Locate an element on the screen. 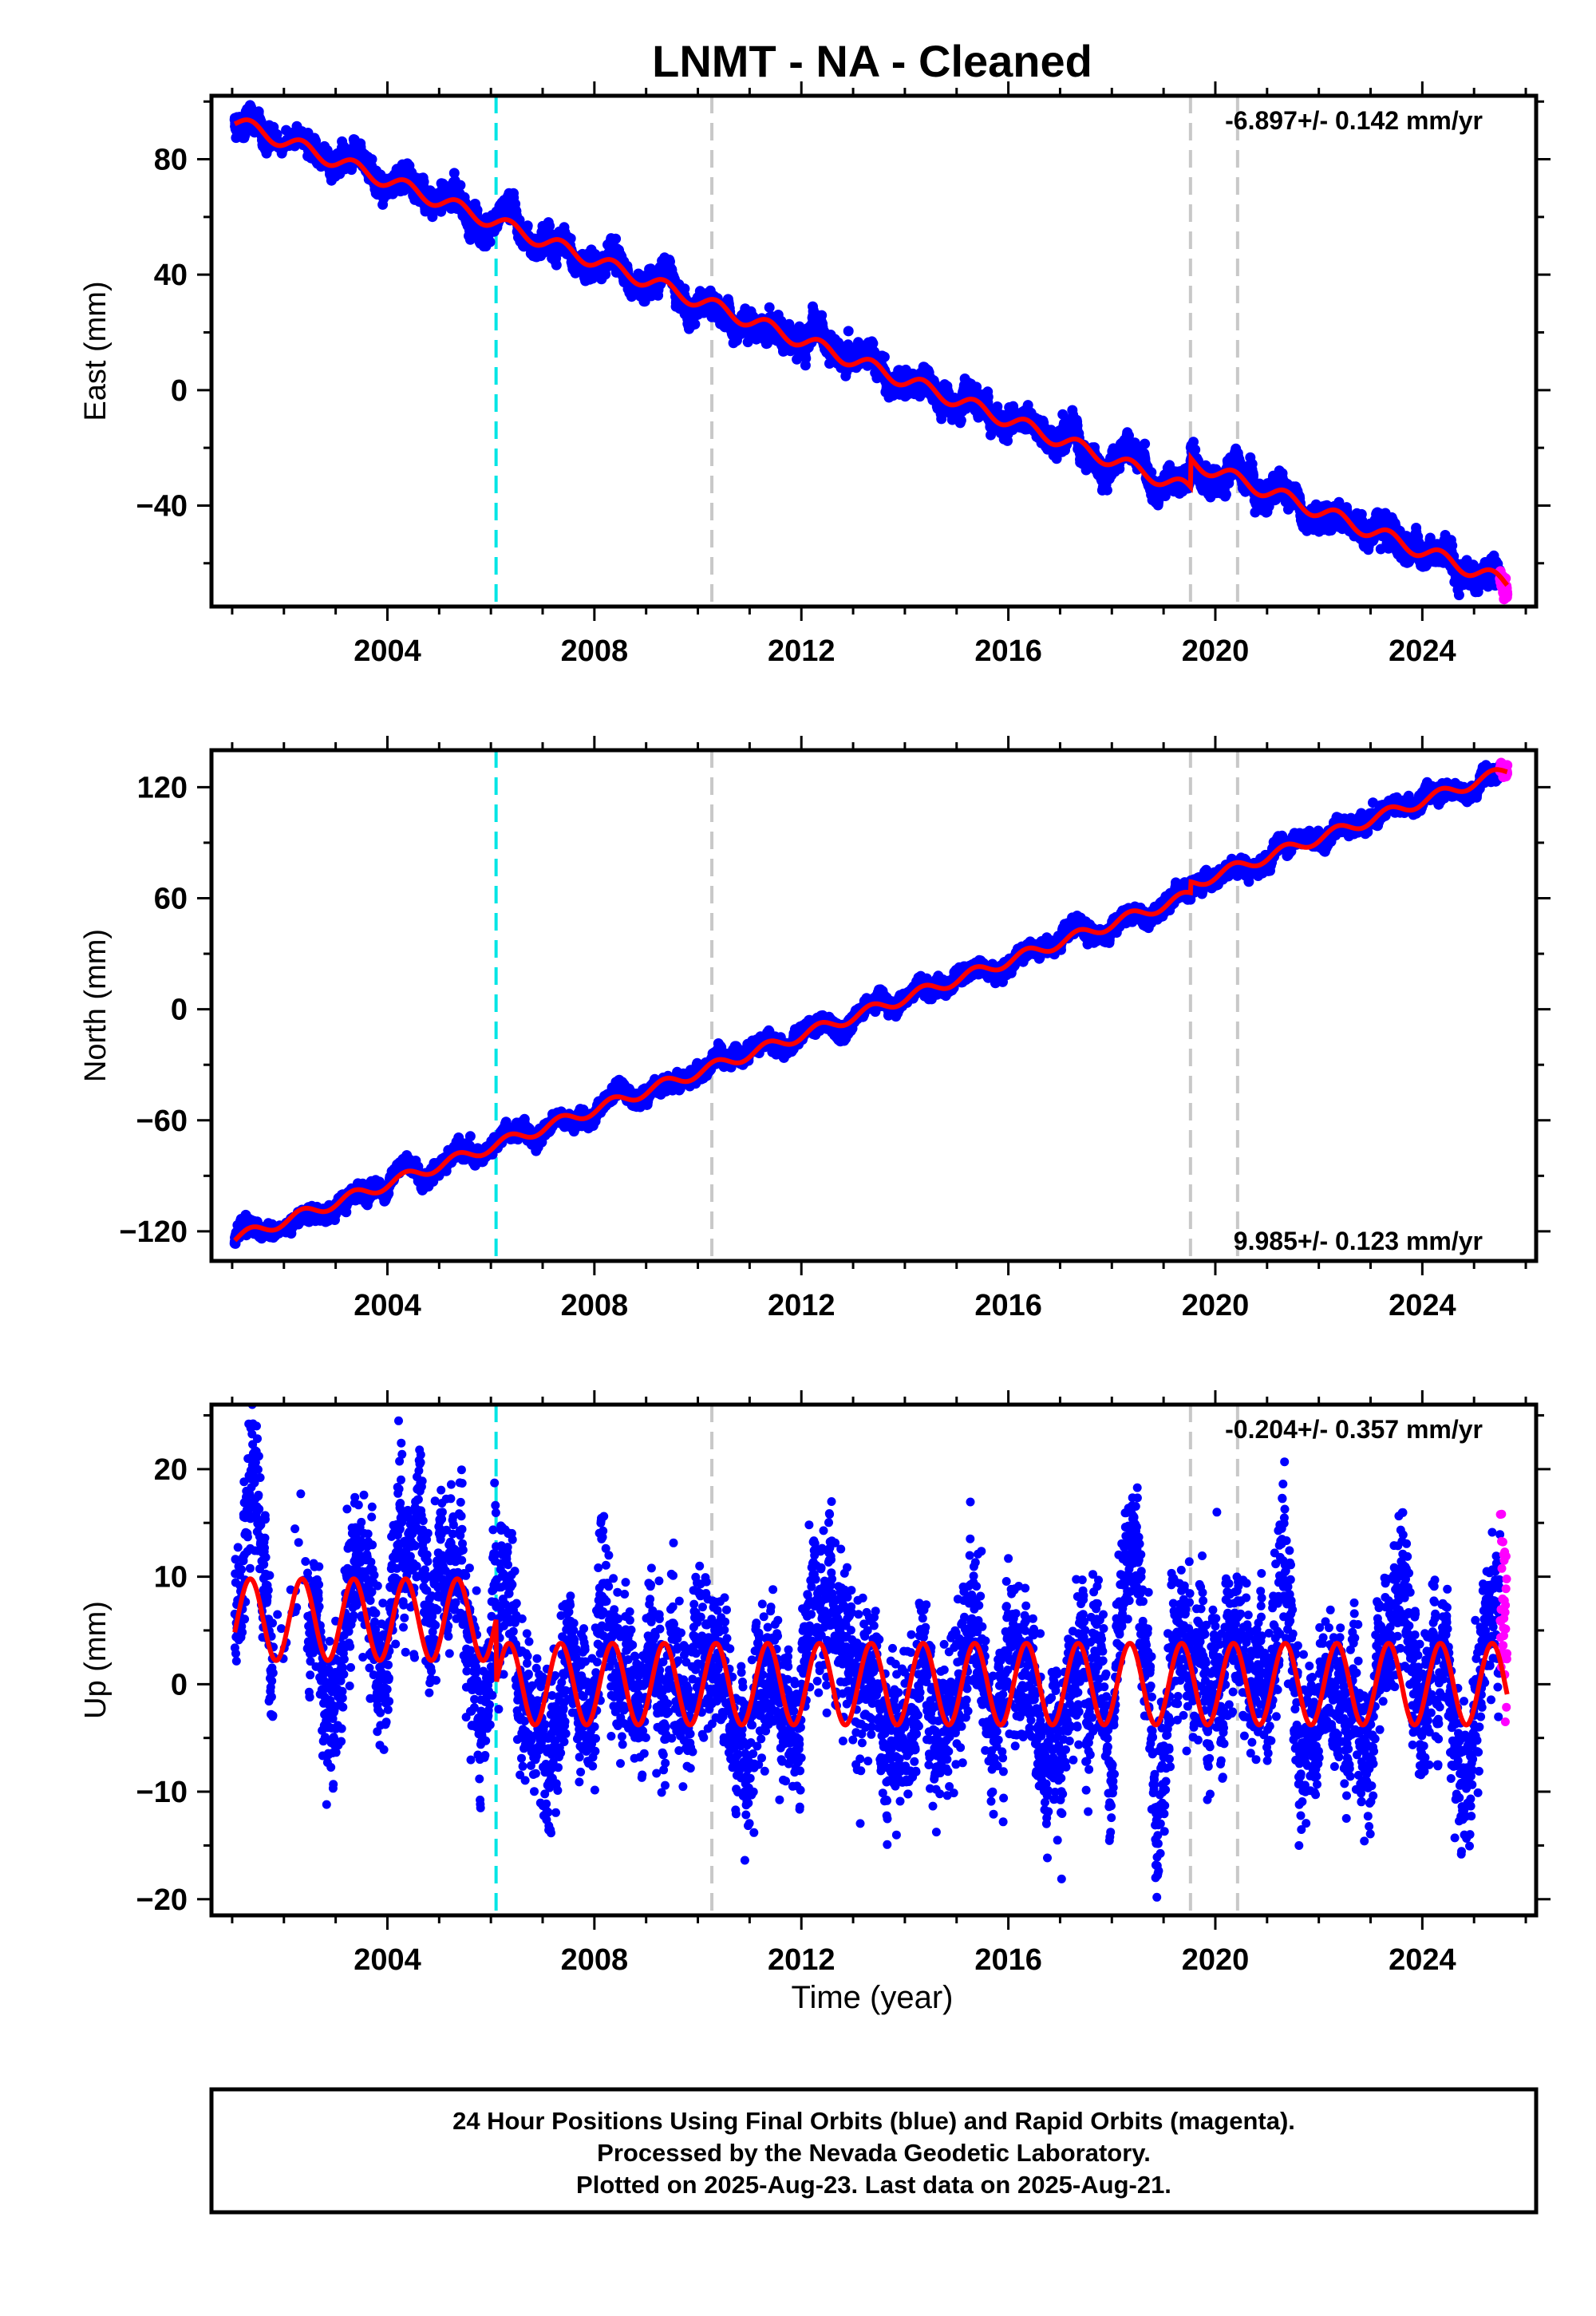  chart-title: LNMT - NA - Cleaned is located at coordinates (872, 61).